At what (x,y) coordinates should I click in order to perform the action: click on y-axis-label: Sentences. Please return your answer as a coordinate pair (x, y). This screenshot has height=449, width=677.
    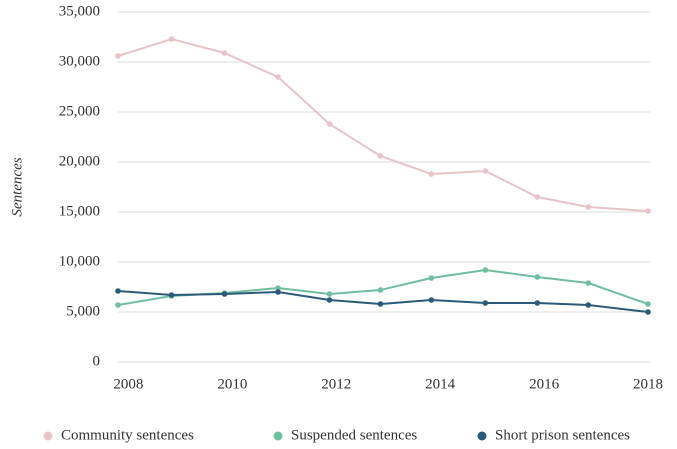
    Looking at the image, I should click on (17, 186).